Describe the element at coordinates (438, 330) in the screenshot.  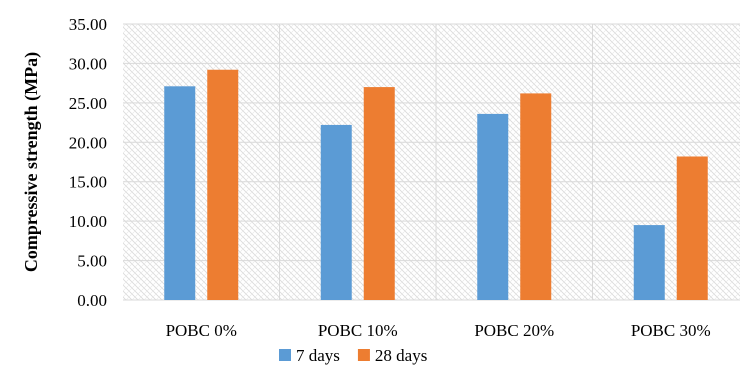
I see `x-tick-labels: POBC 0% POBC 10% POBC 20% POBC 30%` at that location.